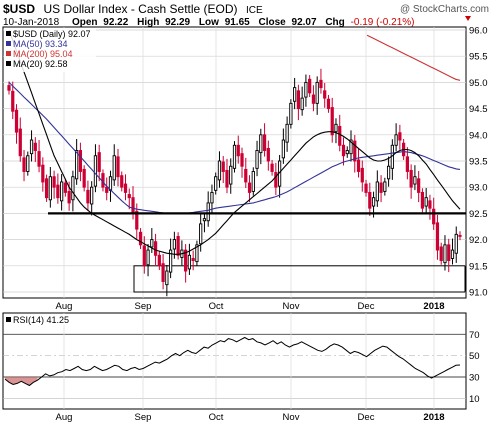  Describe the element at coordinates (478, 188) in the screenshot. I see `price-y-tick: 93.0` at that location.